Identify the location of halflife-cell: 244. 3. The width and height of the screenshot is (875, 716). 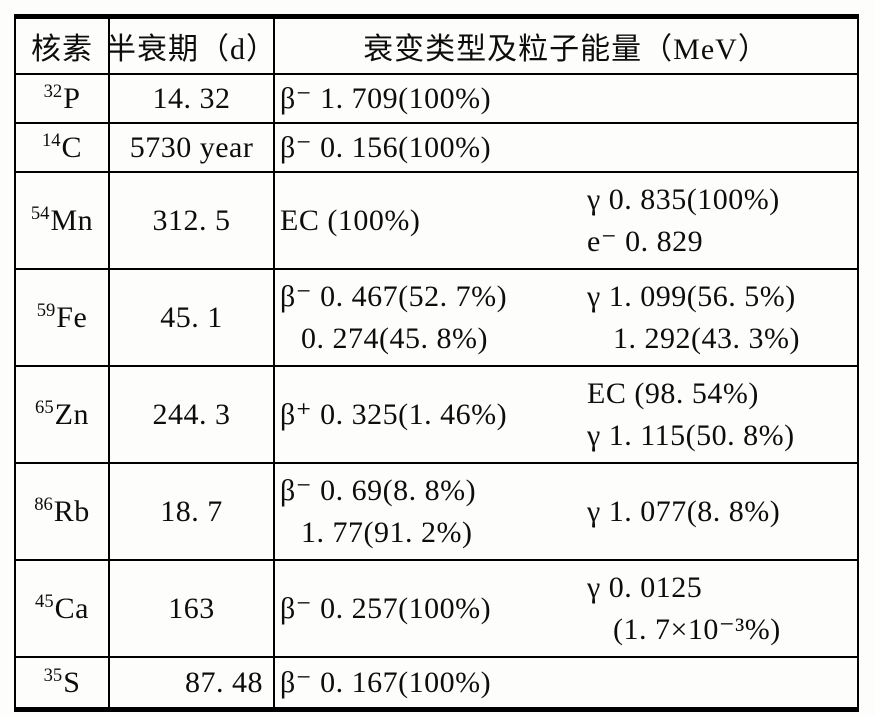
(192, 414).